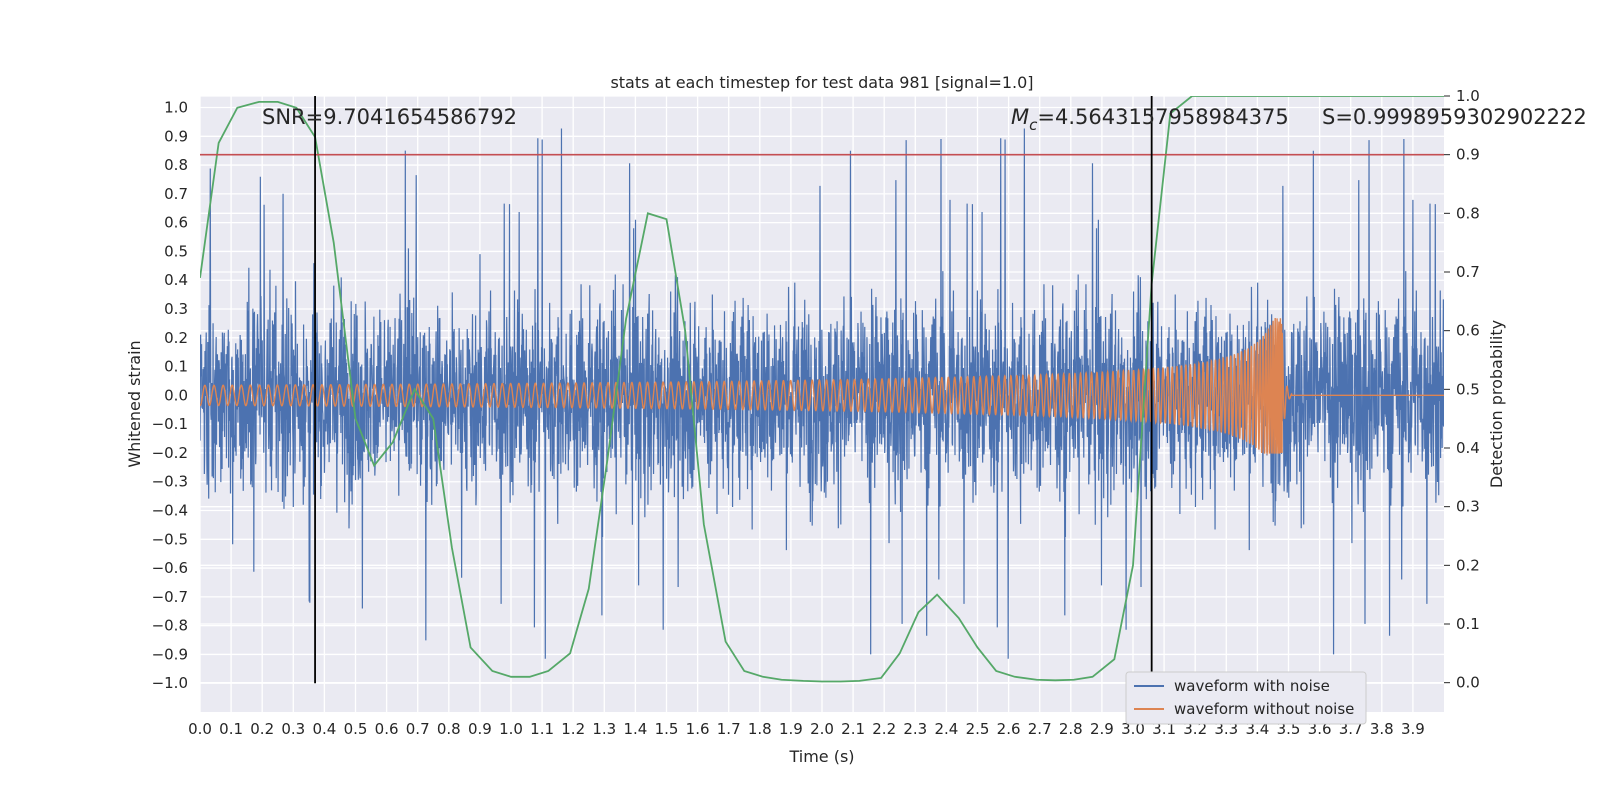  What do you see at coordinates (1033, 125) in the screenshot?
I see `annotation-chirp-mass-subscript: c` at bounding box center [1033, 125].